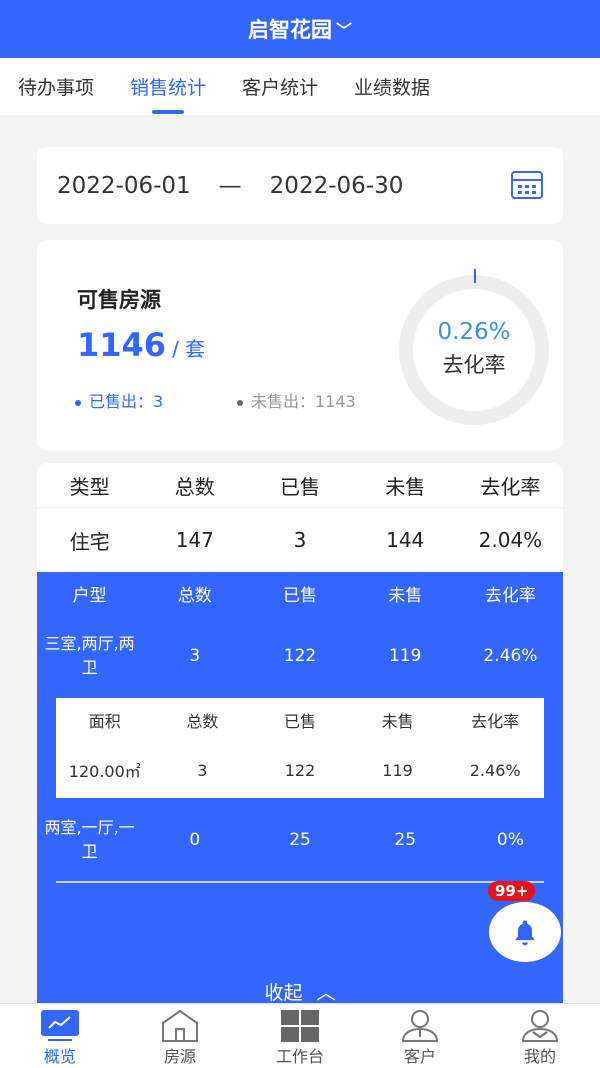 The height and width of the screenshot is (1068, 600). I want to click on cell: 住宅, so click(89, 541).